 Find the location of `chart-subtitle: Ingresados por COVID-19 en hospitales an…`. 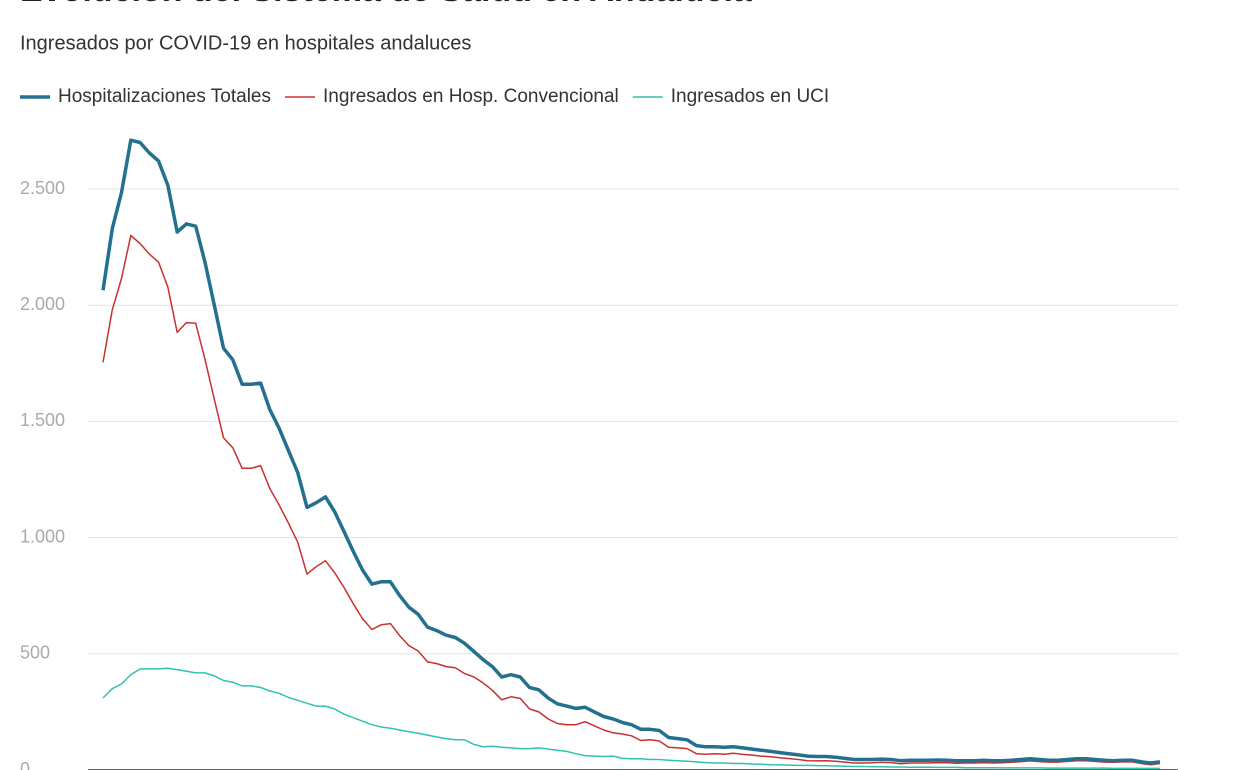

chart-subtitle: Ingresados por COVID-19 en hospitales an… is located at coordinates (245, 43).